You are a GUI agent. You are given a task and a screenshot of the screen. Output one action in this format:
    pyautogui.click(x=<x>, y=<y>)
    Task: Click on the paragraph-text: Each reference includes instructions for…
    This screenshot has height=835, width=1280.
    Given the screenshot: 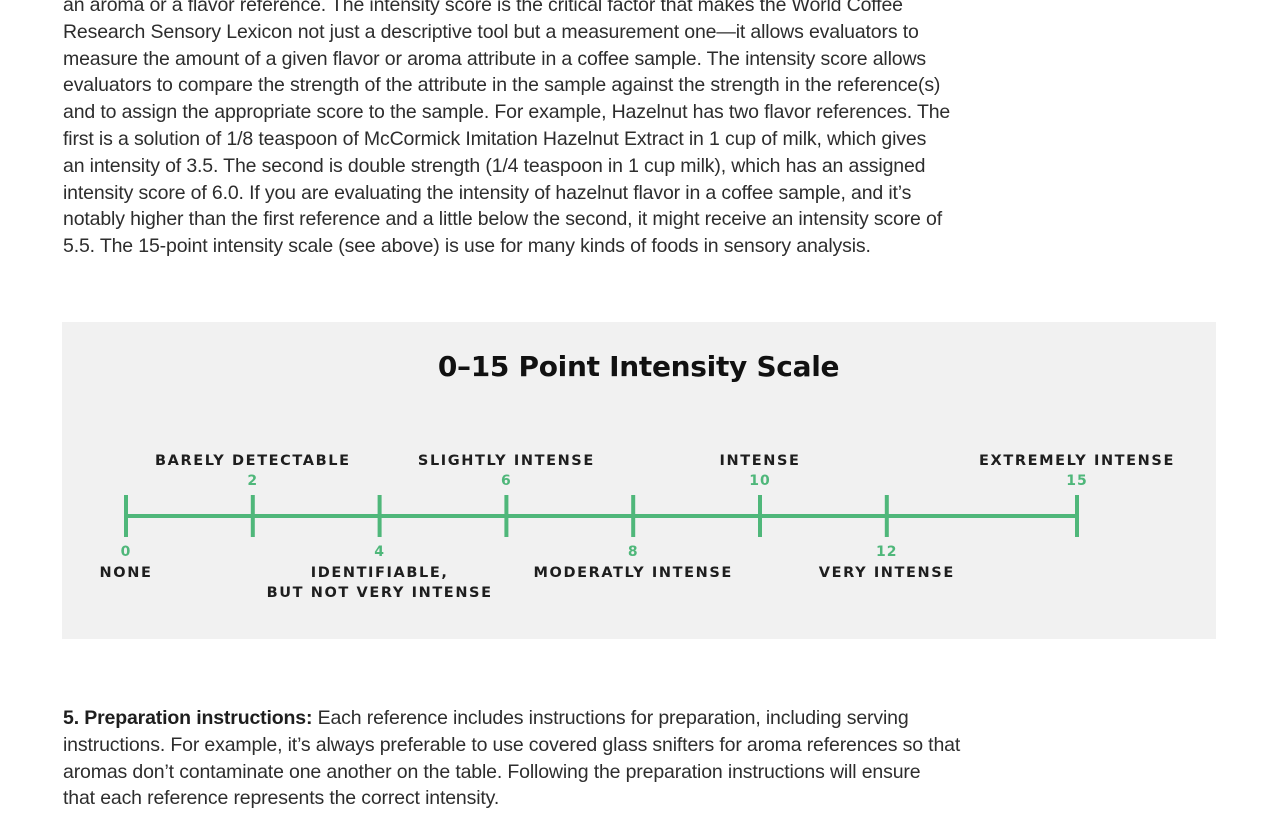 What is the action you would take?
    pyautogui.click(x=610, y=718)
    